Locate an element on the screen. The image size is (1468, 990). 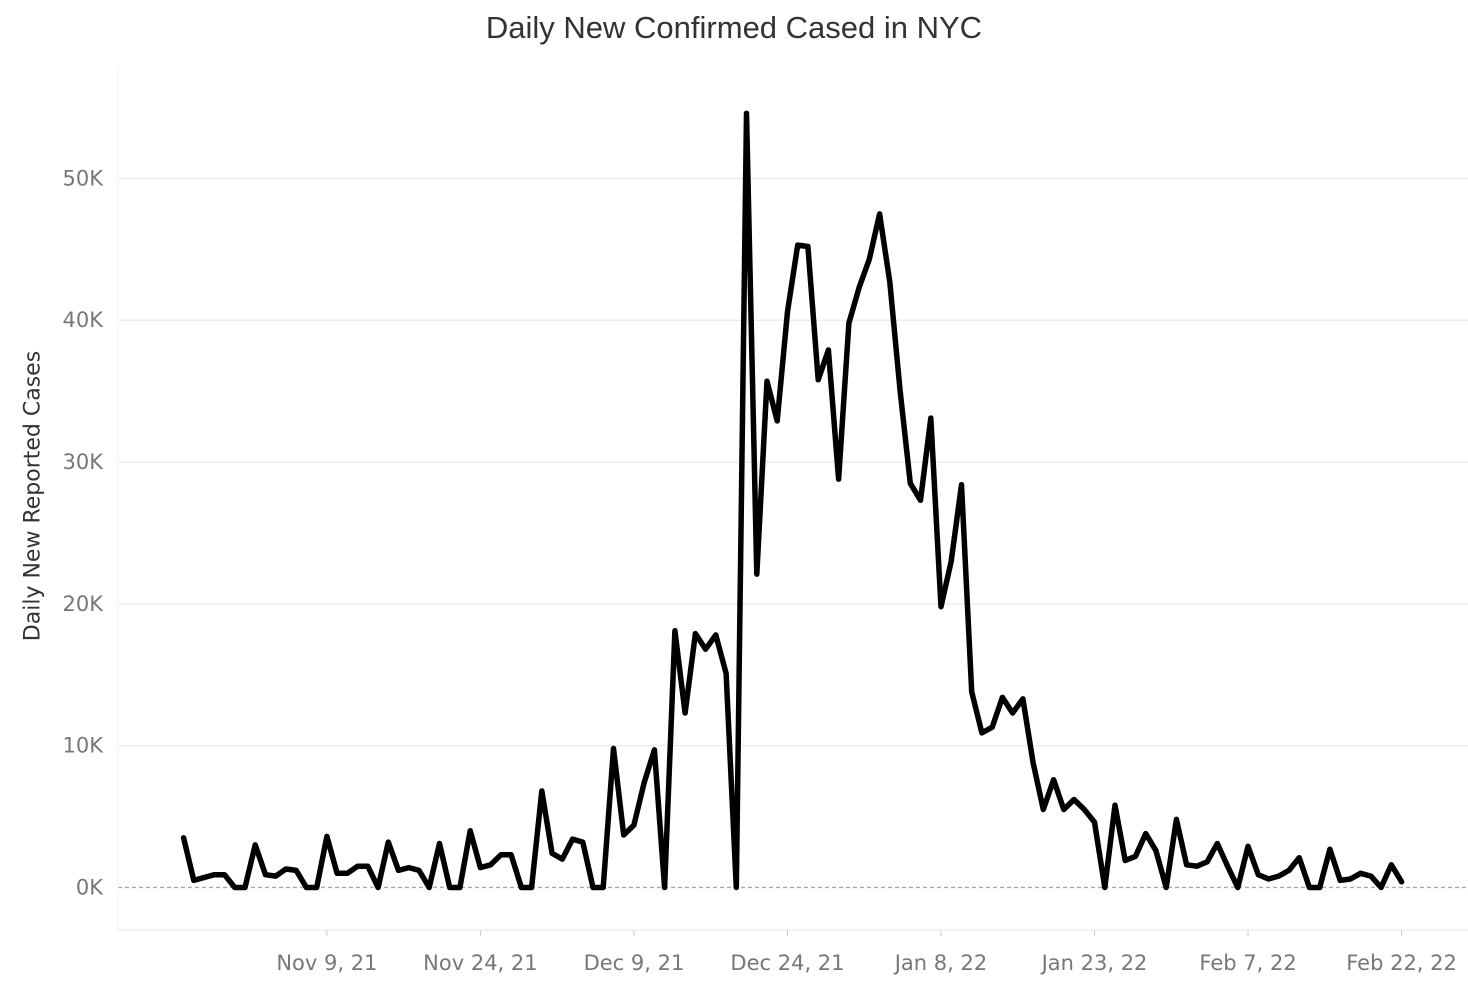
y-tick-label: 40K is located at coordinates (84, 320).